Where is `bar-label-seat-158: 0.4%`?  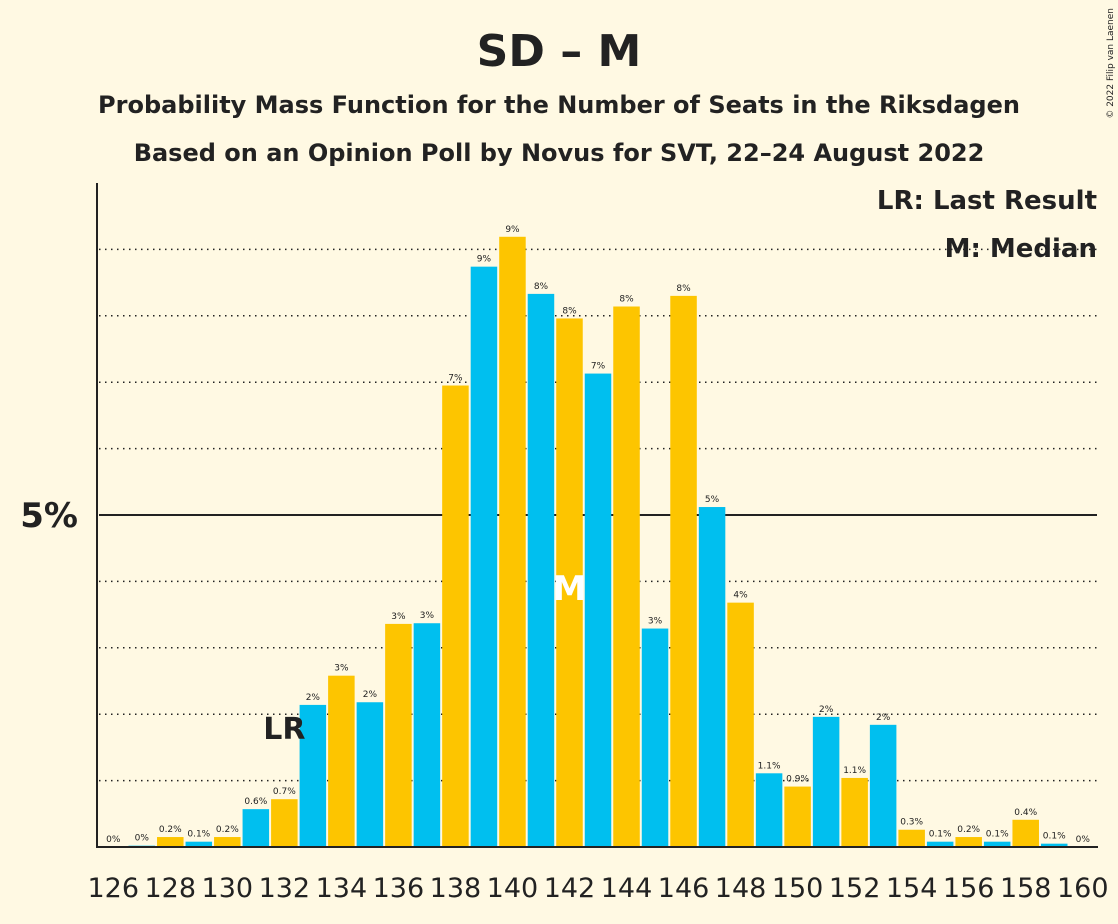 bar-label-seat-158: 0.4% is located at coordinates (1025, 813).